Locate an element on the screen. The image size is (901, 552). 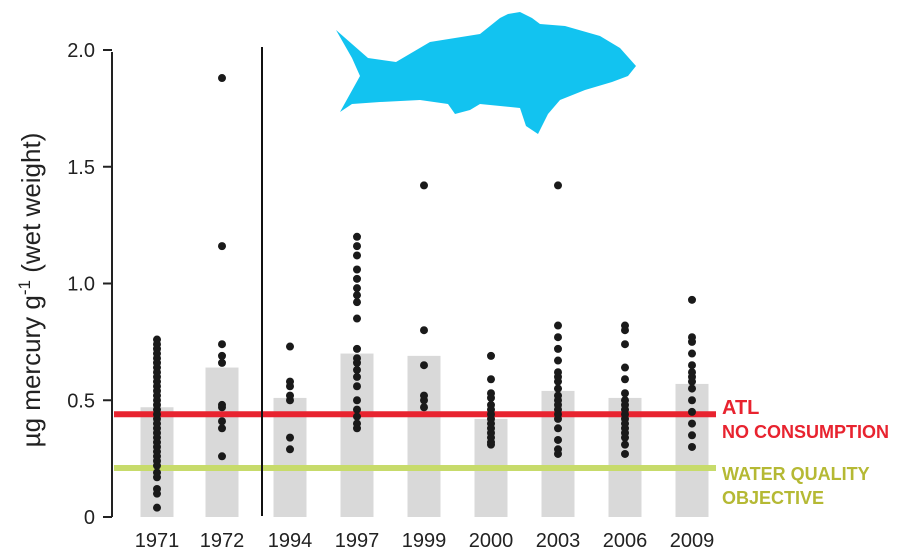
x-tick-label: 2006 is located at coordinates (625, 541).